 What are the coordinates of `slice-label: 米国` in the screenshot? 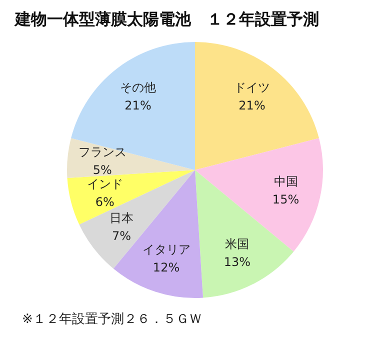 It's located at (237, 243).